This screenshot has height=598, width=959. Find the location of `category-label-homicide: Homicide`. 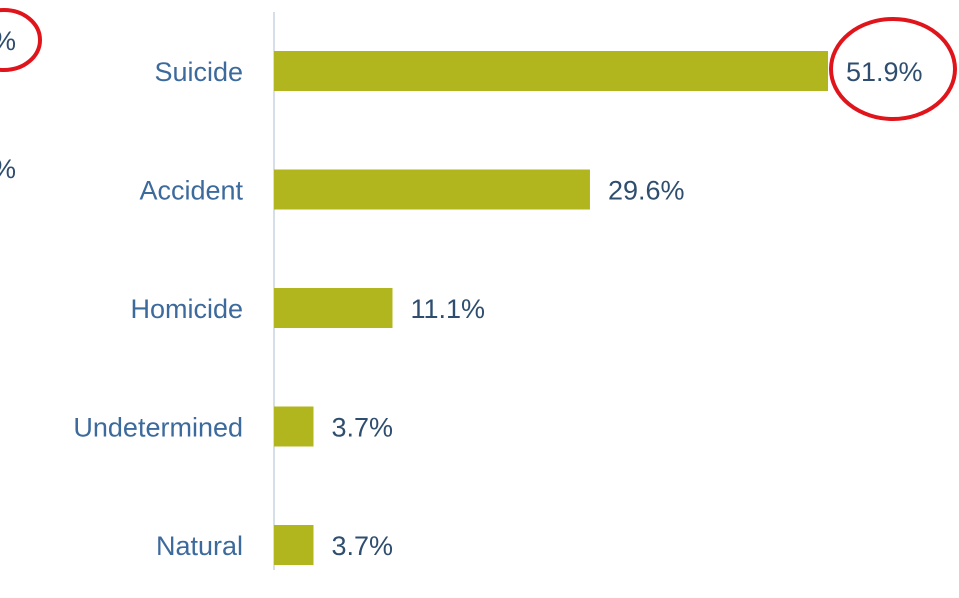

category-label-homicide: Homicide is located at coordinates (186, 309).